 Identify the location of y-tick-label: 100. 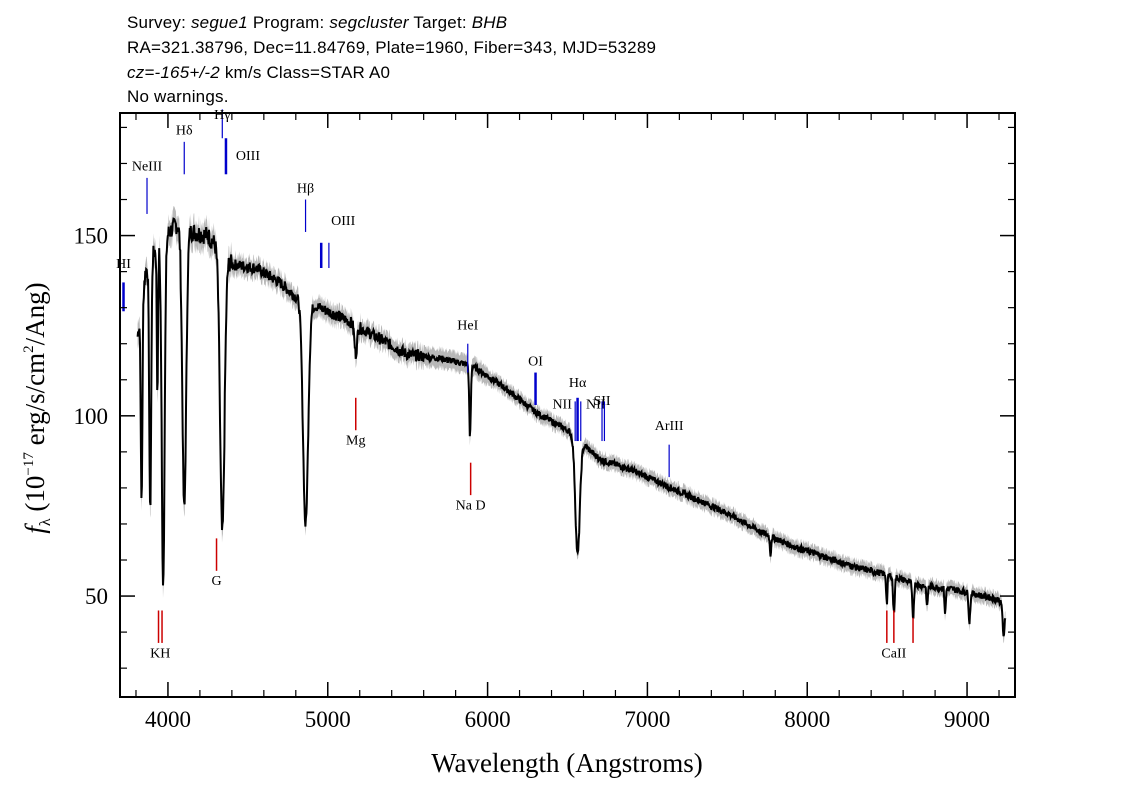
(91, 416).